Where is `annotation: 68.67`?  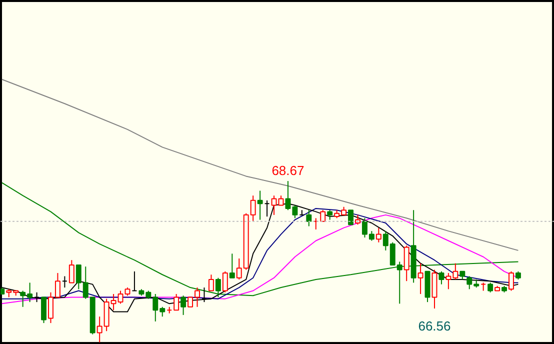 annotation: 68.67 is located at coordinates (288, 170).